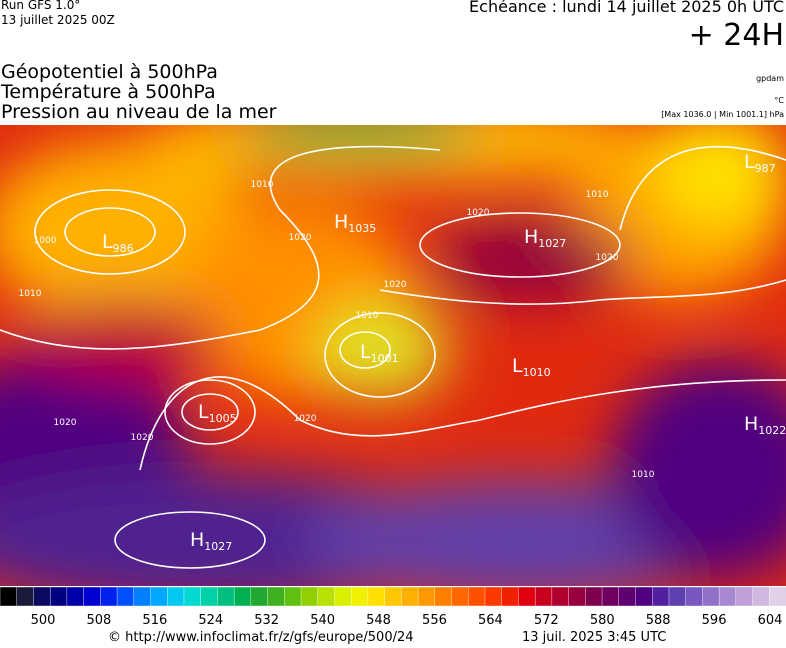 This screenshot has height=648, width=786. Describe the element at coordinates (770, 78) in the screenshot. I see `unit: gpdam` at that location.